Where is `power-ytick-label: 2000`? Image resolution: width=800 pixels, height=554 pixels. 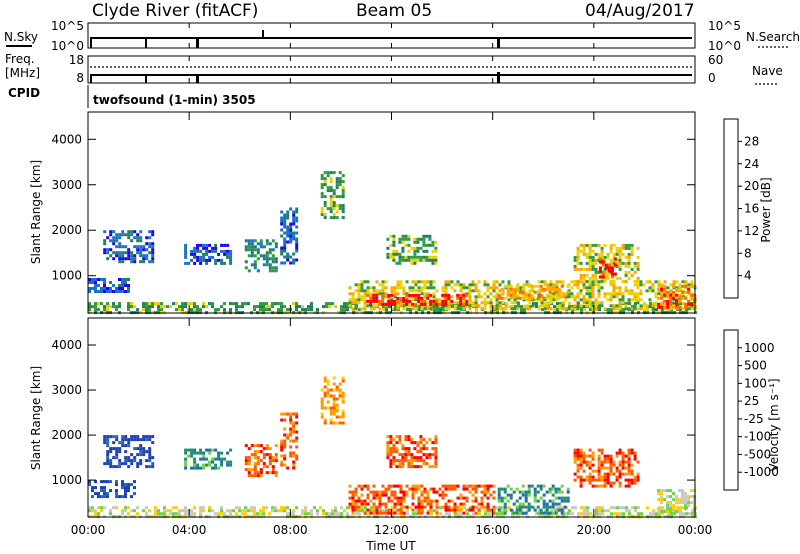 power-ytick-label: 2000 is located at coordinates (66, 230).